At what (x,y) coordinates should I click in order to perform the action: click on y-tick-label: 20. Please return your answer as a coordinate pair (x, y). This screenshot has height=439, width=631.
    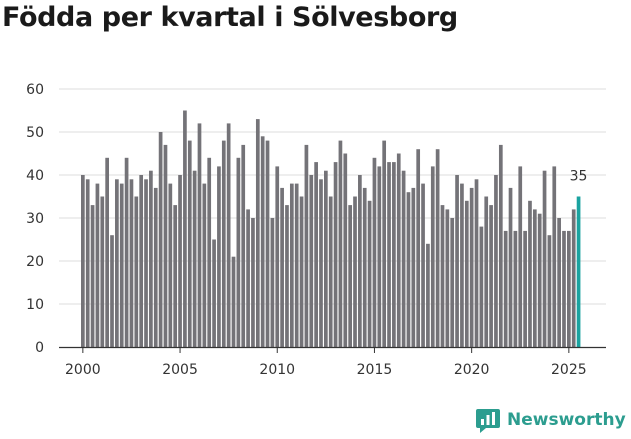
    Looking at the image, I should click on (35, 262).